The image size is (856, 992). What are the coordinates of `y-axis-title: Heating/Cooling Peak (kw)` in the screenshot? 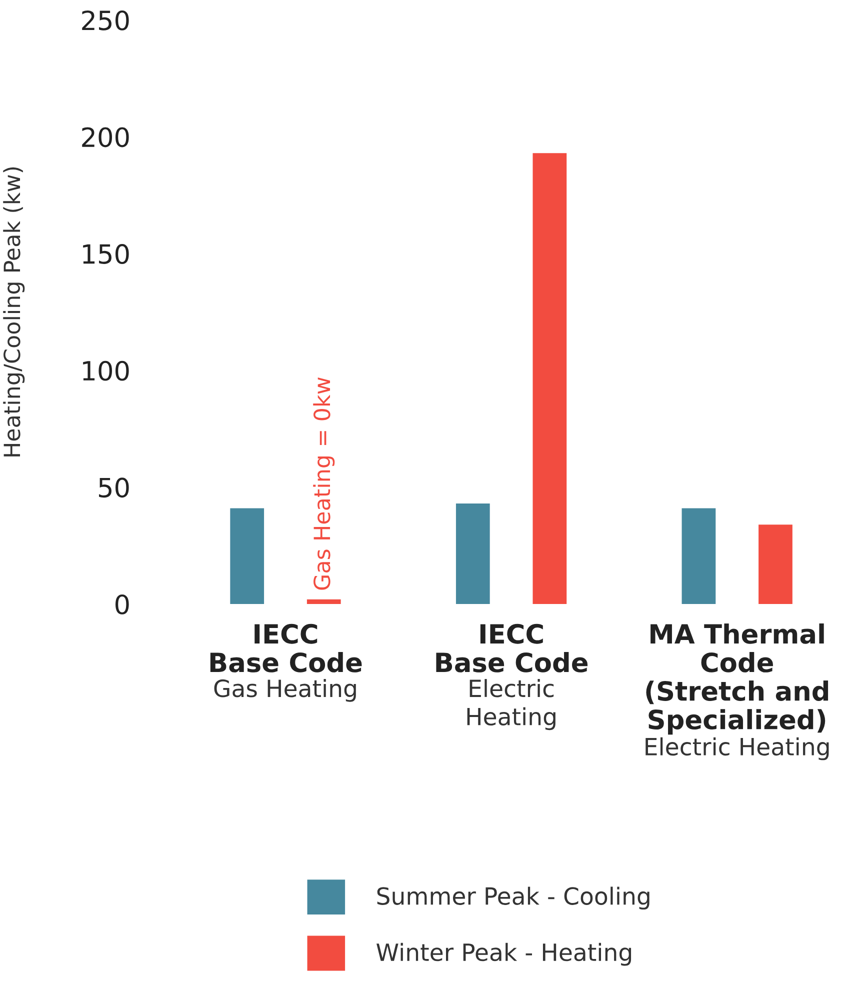 It's located at (14, 311).